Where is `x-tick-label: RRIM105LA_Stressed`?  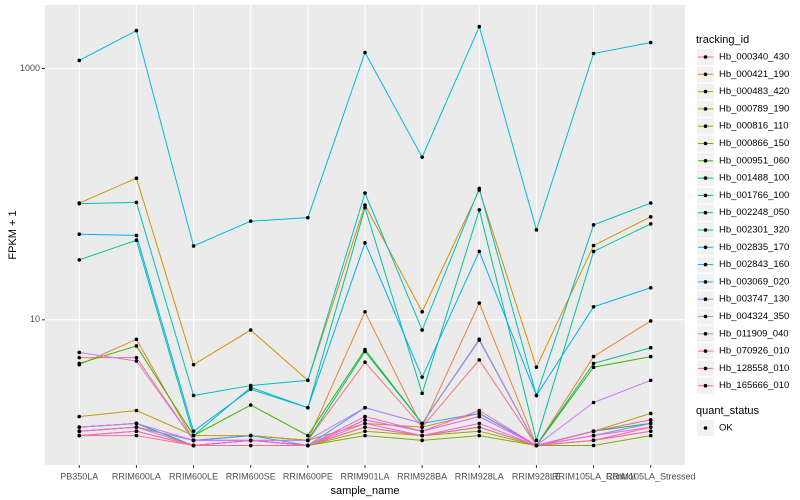
x-tick-label: RRIM105LA_Stressed is located at coordinates (651, 476).